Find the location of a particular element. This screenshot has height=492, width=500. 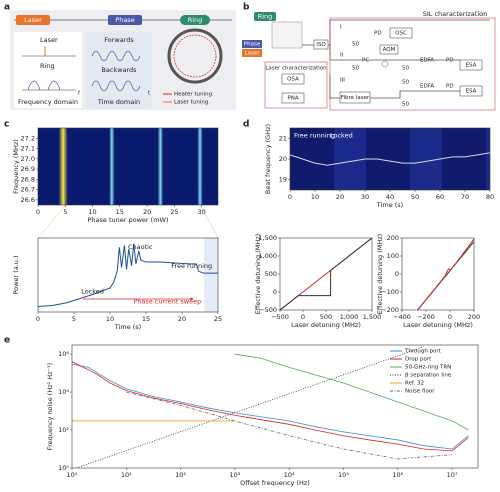

y-axis-label: Frequency noise (Hz² Hz⁻¹) is located at coordinates (50, 406).